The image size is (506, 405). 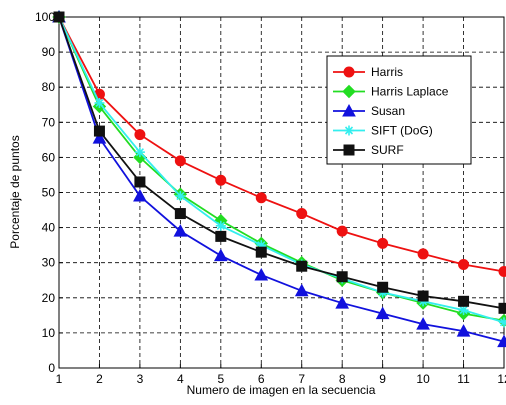 What do you see at coordinates (49, 263) in the screenshot?
I see `y-tick-label-30: 30` at bounding box center [49, 263].